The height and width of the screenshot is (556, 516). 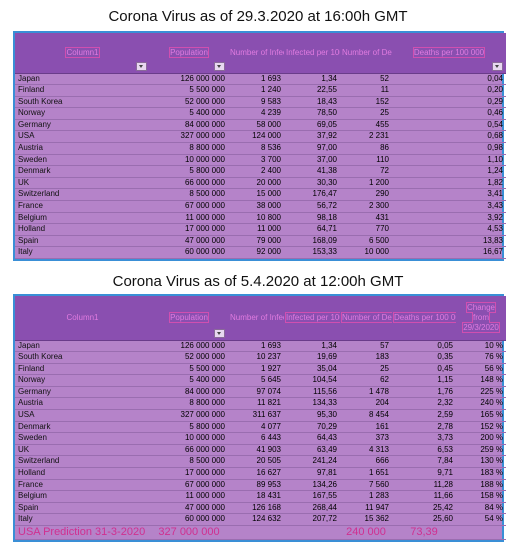 I want to click on country-cell: Norway, so click(x=82, y=113).